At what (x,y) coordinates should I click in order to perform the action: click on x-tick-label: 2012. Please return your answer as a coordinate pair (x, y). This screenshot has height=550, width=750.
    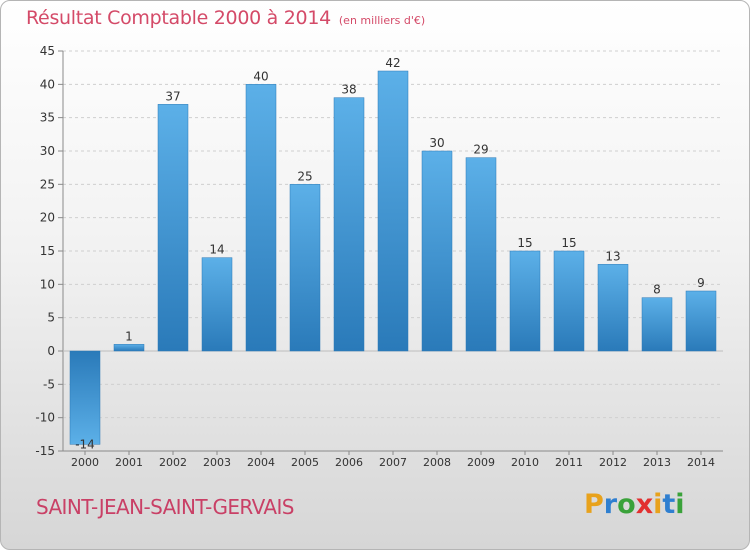
    Looking at the image, I should click on (613, 462).